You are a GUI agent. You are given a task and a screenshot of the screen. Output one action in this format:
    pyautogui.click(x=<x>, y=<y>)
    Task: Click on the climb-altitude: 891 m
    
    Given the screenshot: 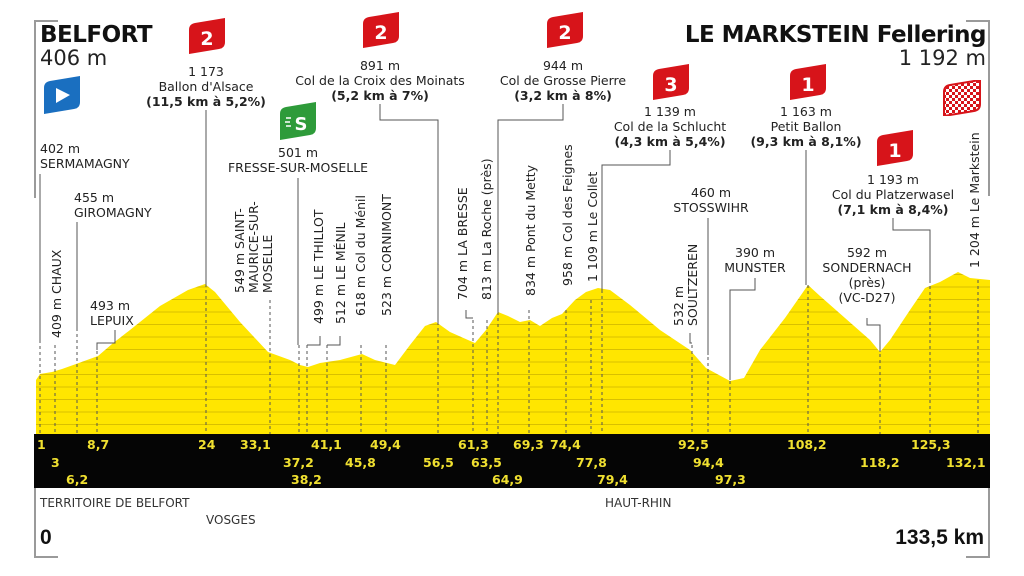 What is the action you would take?
    pyautogui.click(x=379, y=65)
    